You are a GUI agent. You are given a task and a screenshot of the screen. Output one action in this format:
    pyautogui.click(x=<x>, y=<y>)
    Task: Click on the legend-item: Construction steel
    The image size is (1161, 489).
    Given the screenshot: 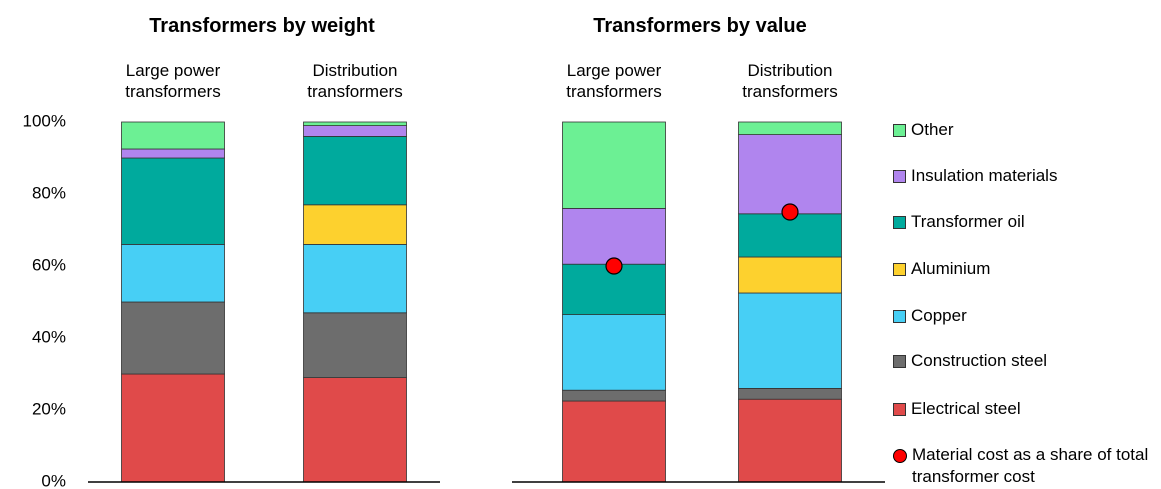 What is the action you would take?
    pyautogui.click(x=1027, y=361)
    